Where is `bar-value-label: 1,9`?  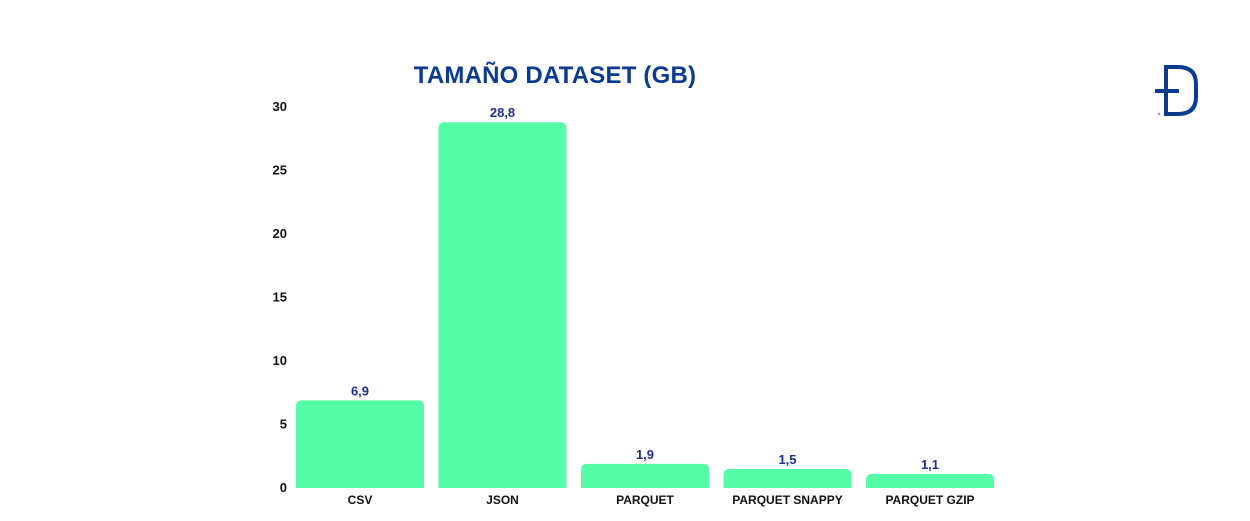
bar-value-label: 1,9 is located at coordinates (645, 454).